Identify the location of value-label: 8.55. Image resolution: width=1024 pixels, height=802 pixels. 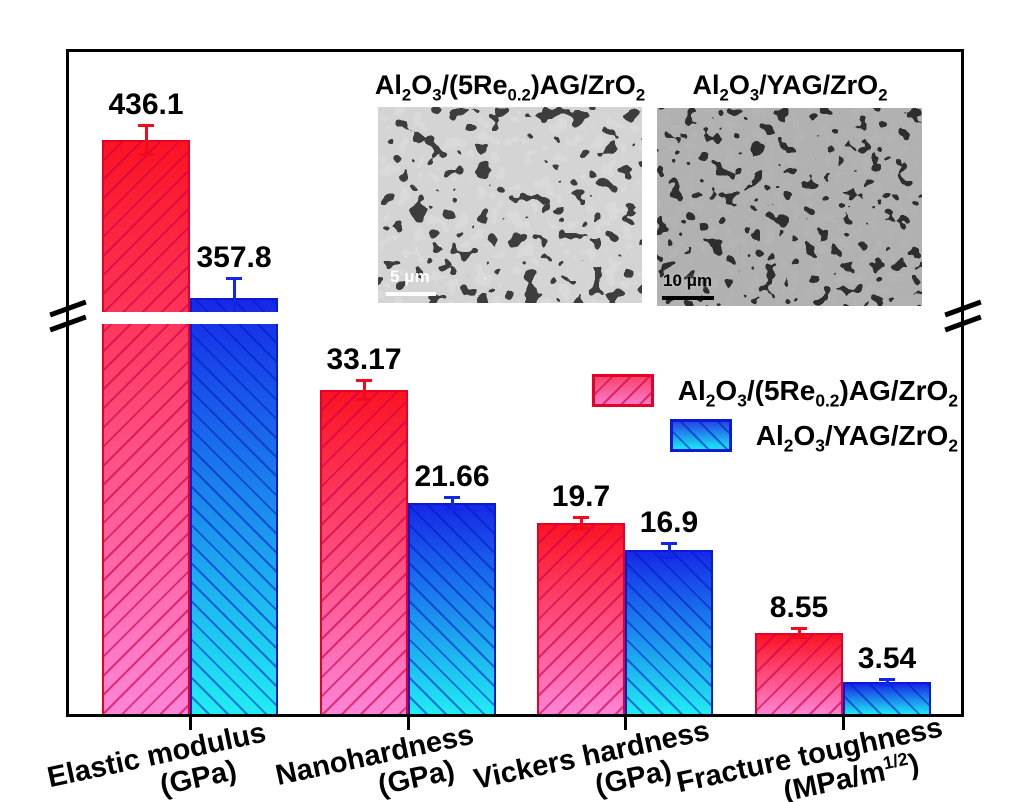
(799, 607).